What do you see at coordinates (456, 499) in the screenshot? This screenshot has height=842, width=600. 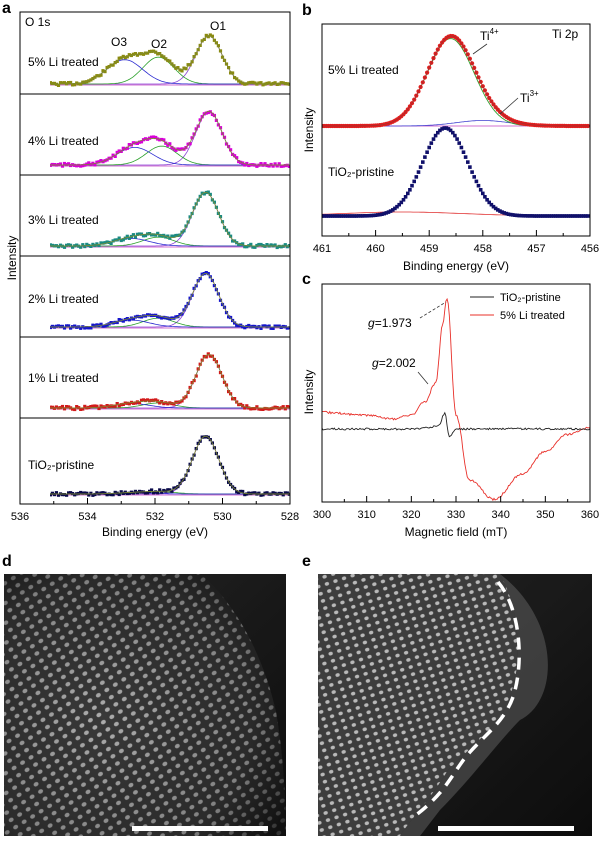 I see `panel-c-ticks` at bounding box center [456, 499].